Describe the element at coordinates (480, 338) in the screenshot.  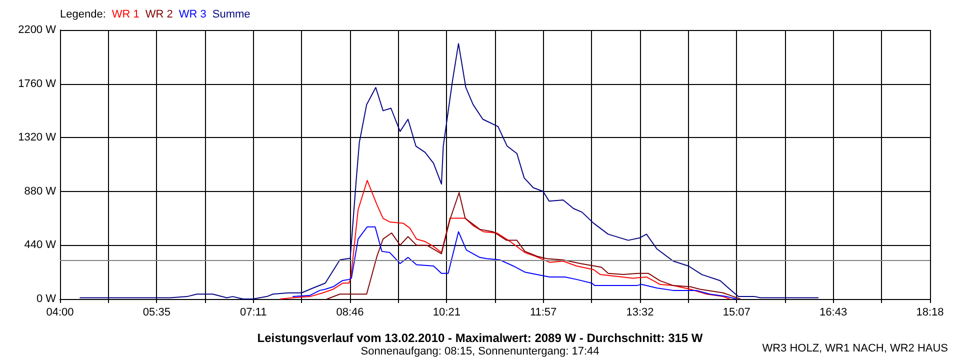
I see `text: Leistungsverlauf vom 13.02.2010 - Maximalwert: 2089 W - Durchschnitt: 315 W` at that location.